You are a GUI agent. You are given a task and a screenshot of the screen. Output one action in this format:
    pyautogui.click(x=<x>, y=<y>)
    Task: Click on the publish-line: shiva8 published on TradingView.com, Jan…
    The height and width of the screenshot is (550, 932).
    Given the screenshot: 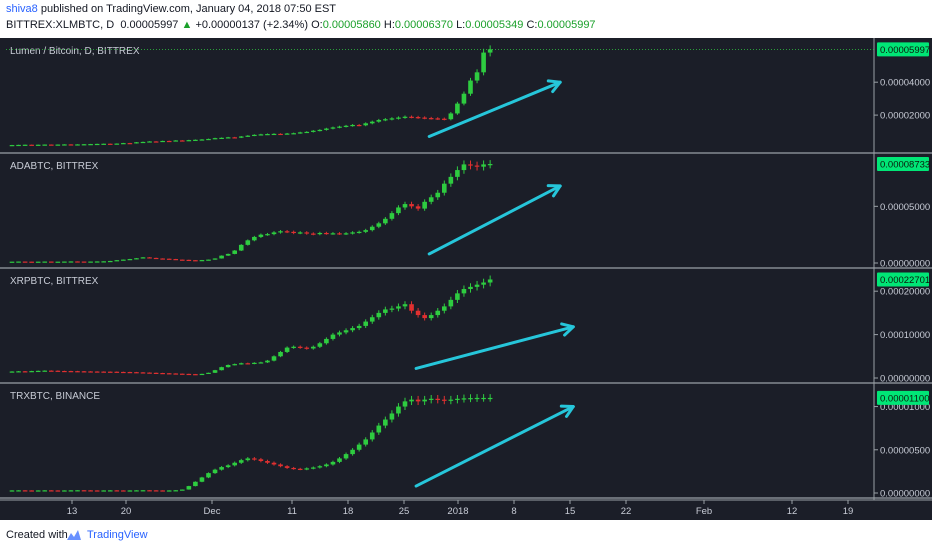 What is the action you would take?
    pyautogui.click(x=171, y=9)
    